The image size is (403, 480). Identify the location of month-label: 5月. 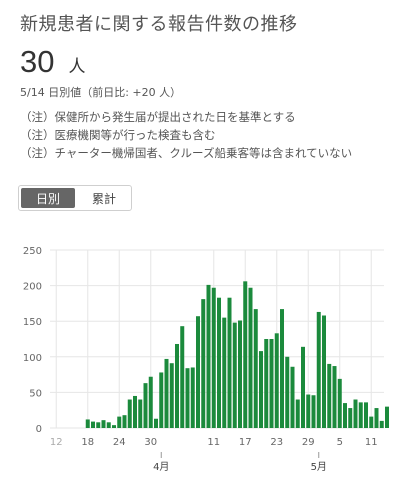
(319, 467).